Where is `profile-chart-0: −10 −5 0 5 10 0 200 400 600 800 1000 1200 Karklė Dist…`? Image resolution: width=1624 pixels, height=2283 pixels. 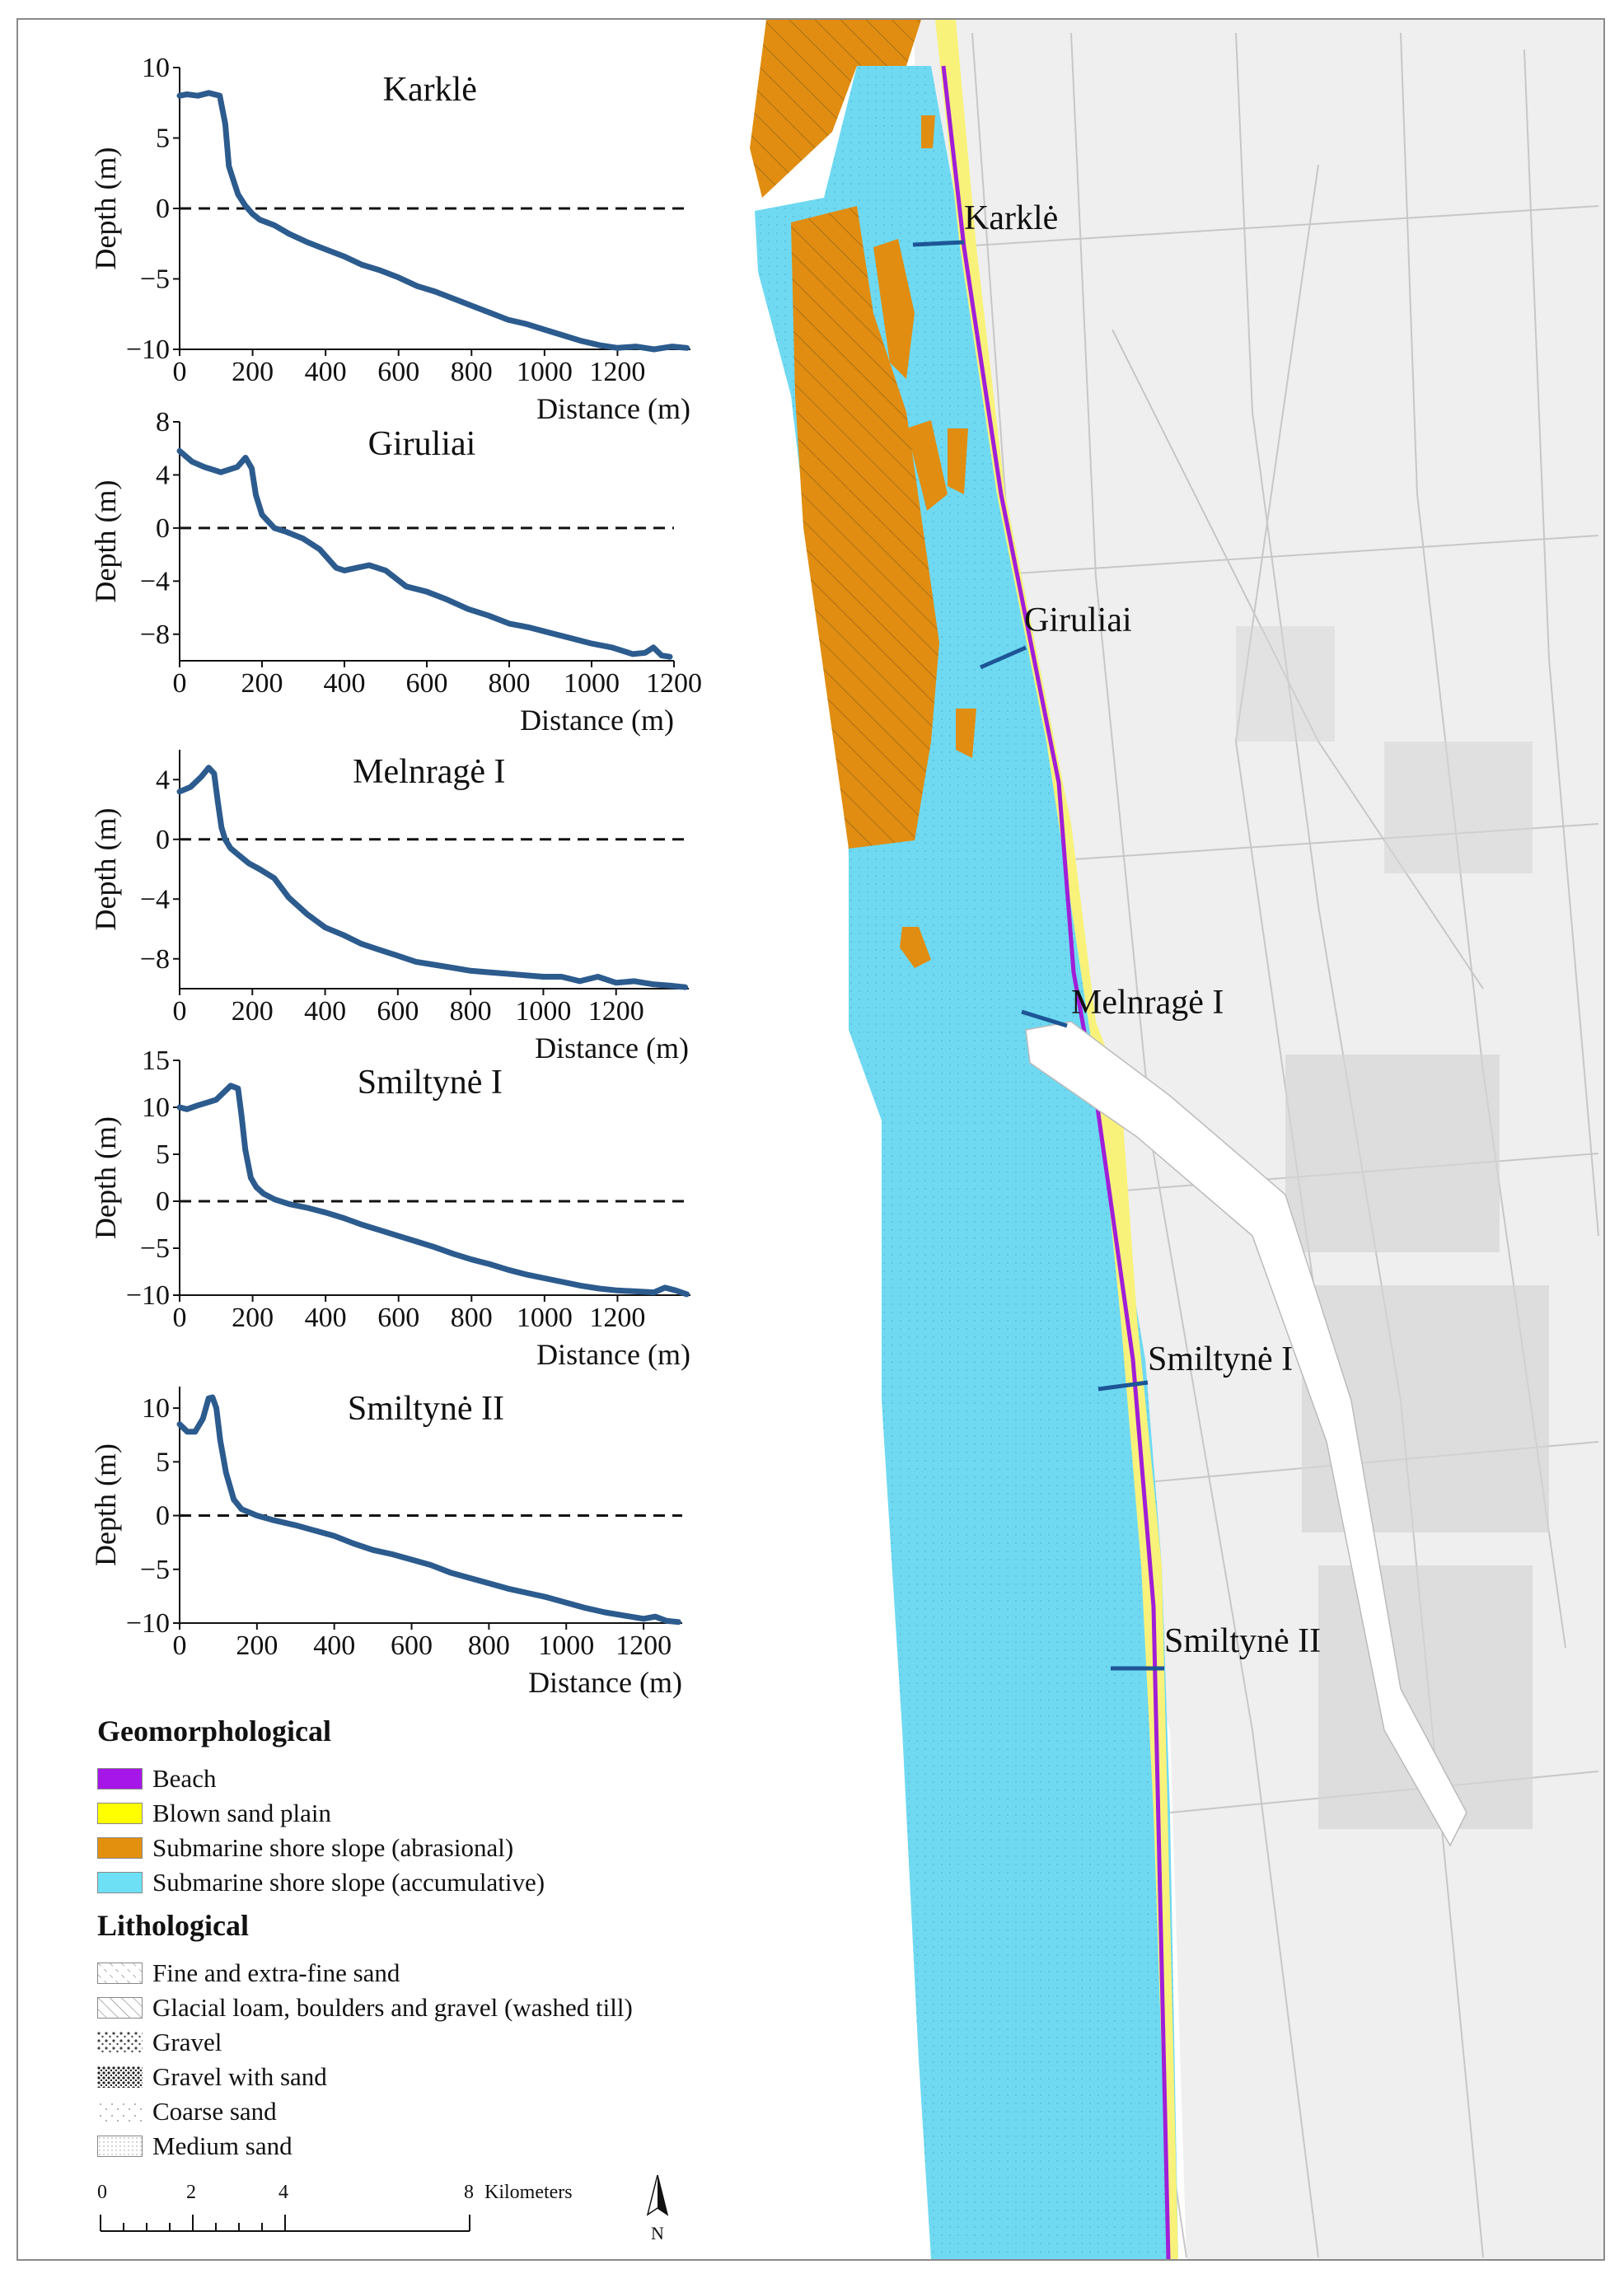
profile-chart-0: −10 −5 0 5 10 0 200 400 600 800 1000 1200 Karklė Dist… is located at coordinates (389, 239).